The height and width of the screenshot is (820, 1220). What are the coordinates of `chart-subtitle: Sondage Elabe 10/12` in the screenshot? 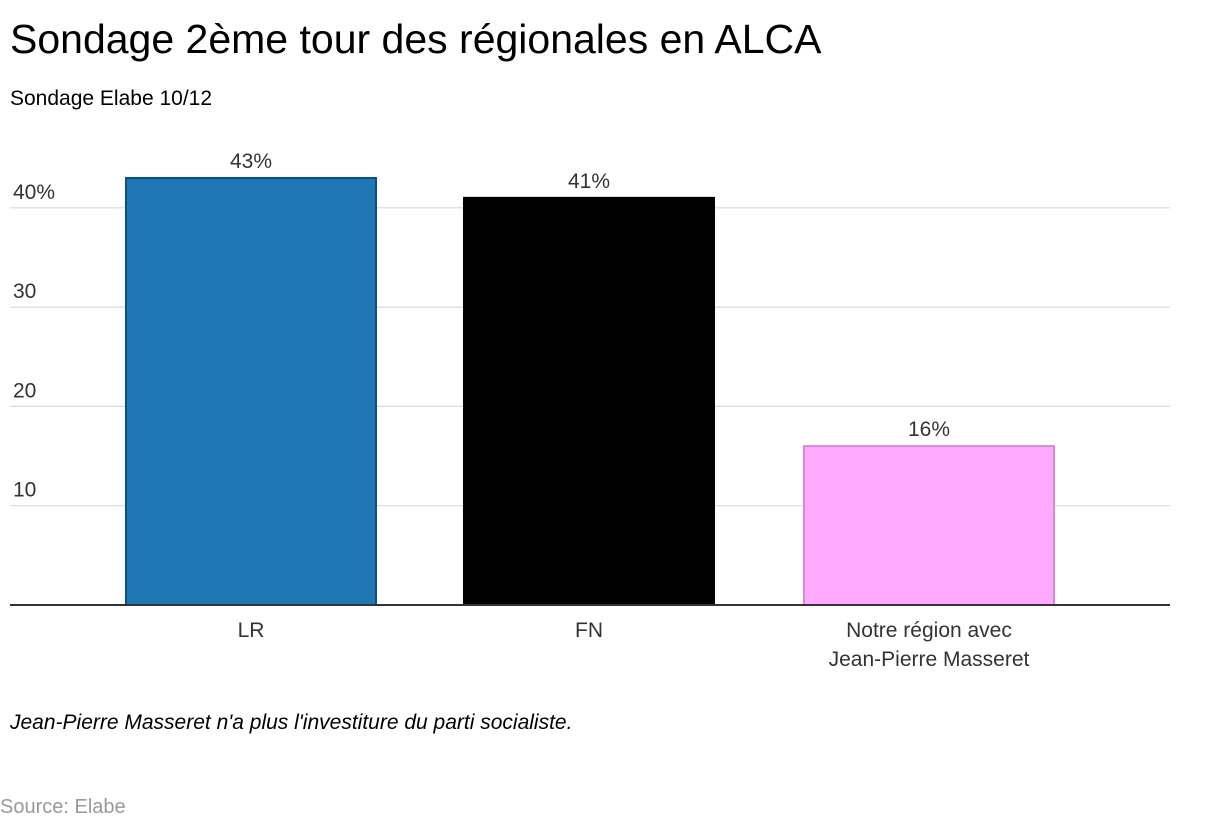 It's located at (111, 98).